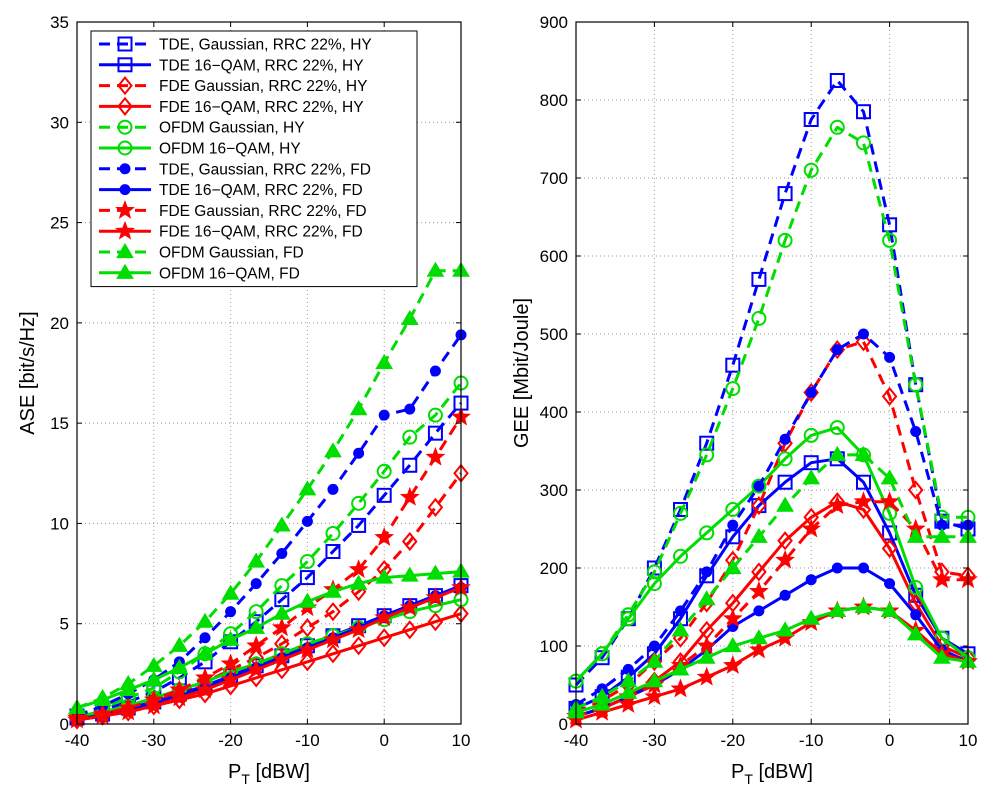 This screenshot has height=800, width=999. What do you see at coordinates (554, 646) in the screenshot?
I see `y-tick-label: 100` at bounding box center [554, 646].